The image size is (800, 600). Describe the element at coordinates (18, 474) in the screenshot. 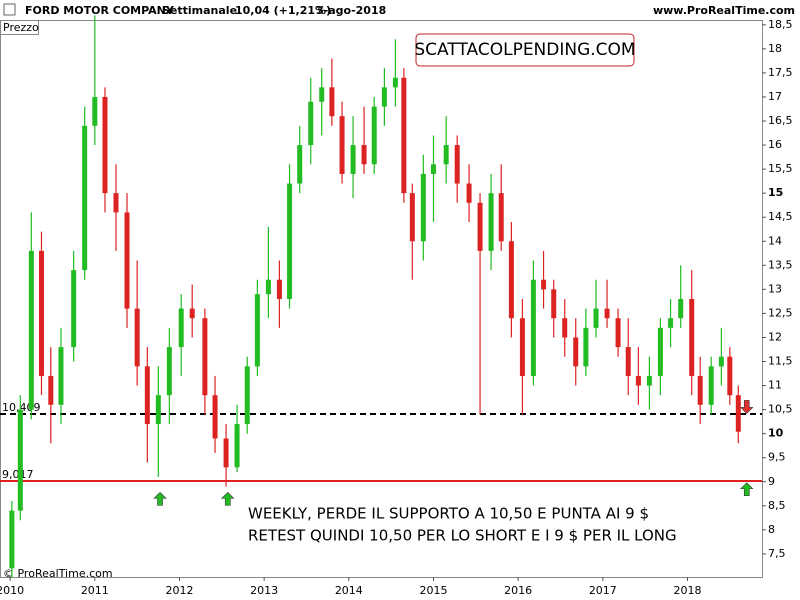

I see `level-label: 9,017` at that location.